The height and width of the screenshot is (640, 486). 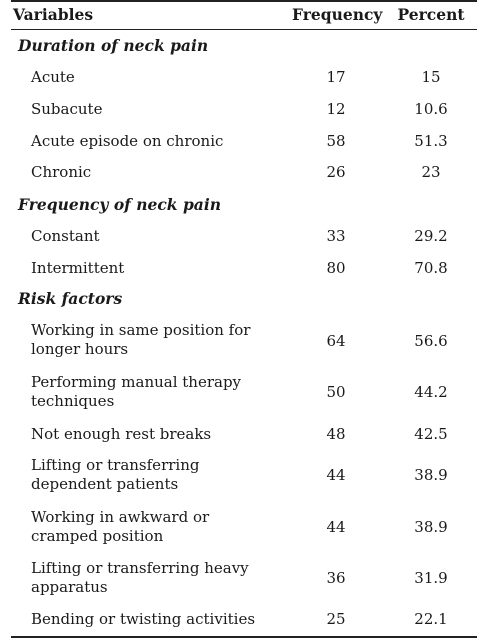 I want to click on row-percent: 44.2, so click(x=431, y=392).